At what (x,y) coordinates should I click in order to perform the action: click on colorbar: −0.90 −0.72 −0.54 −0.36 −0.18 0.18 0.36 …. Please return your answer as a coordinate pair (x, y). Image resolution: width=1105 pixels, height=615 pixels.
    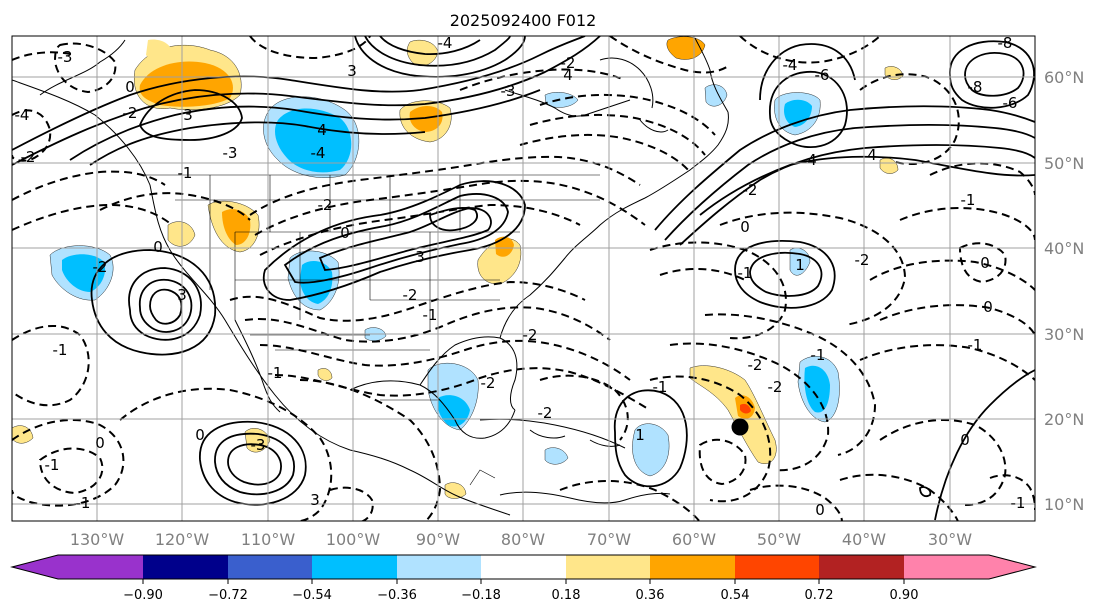
    Looking at the image, I should click on (523, 578).